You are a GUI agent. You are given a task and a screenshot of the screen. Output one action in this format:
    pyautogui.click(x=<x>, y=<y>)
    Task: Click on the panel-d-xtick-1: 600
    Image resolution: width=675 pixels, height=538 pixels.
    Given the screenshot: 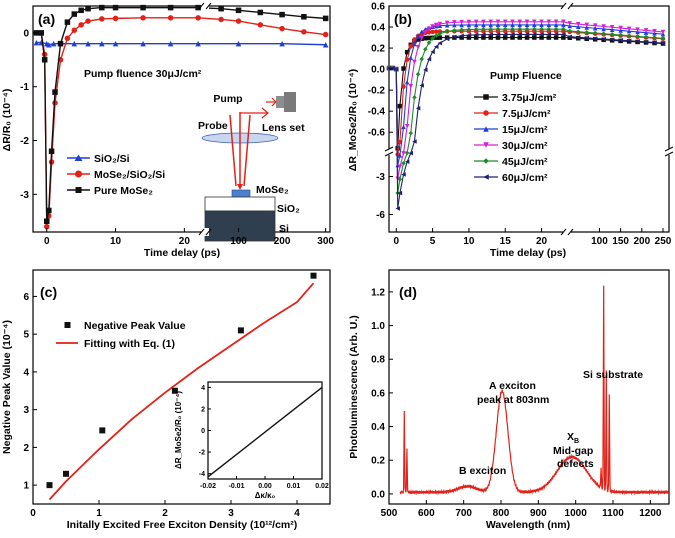 What is the action you would take?
    pyautogui.click(x=426, y=513)
    